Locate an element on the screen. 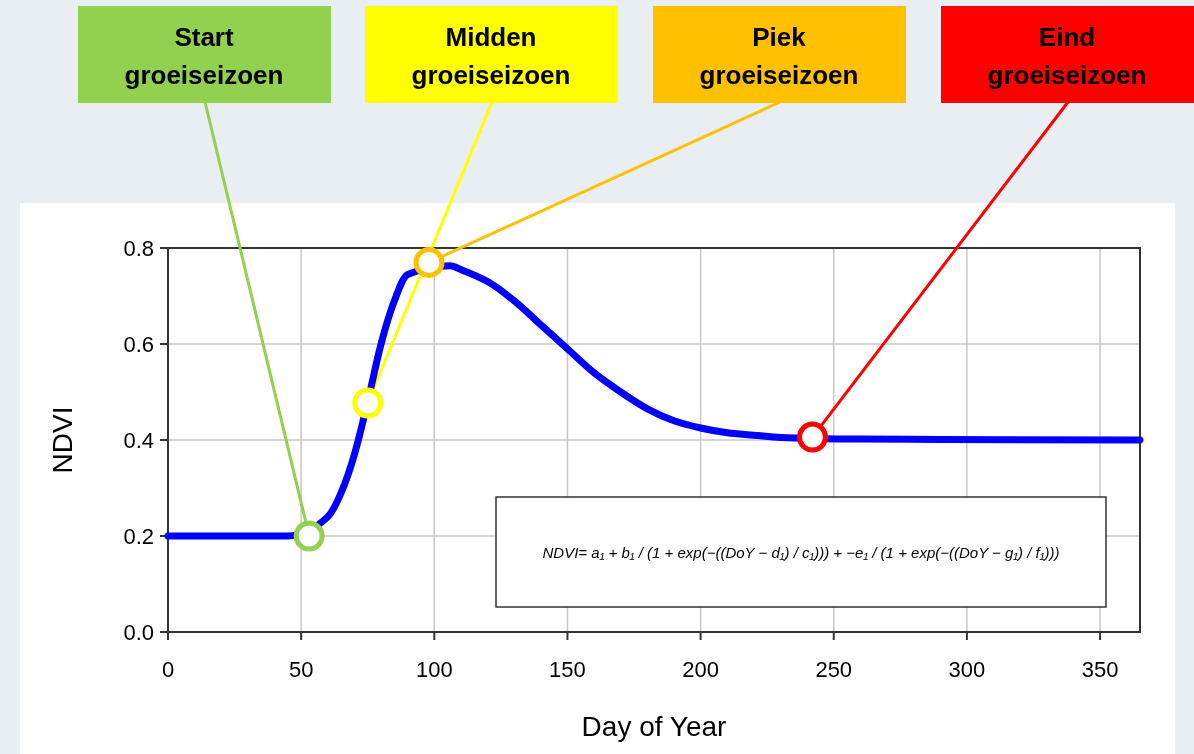 This screenshot has width=1194, height=754. y-tick-label: 0.0 is located at coordinates (138, 632).